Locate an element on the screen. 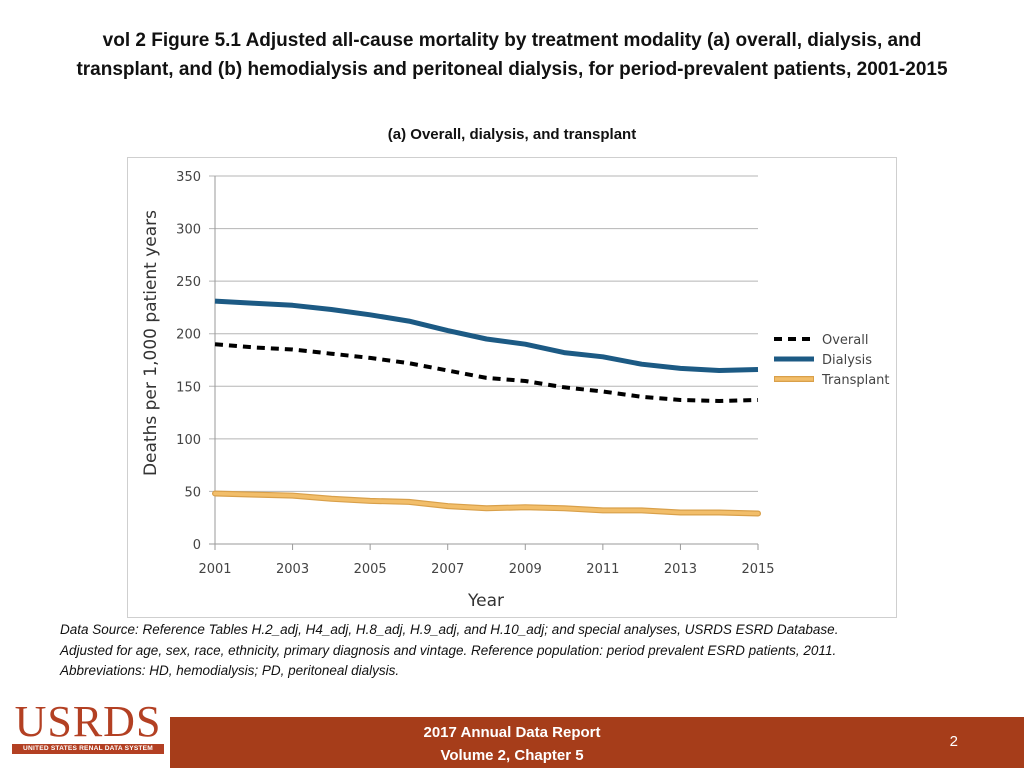  series-line-overall is located at coordinates (486, 372).